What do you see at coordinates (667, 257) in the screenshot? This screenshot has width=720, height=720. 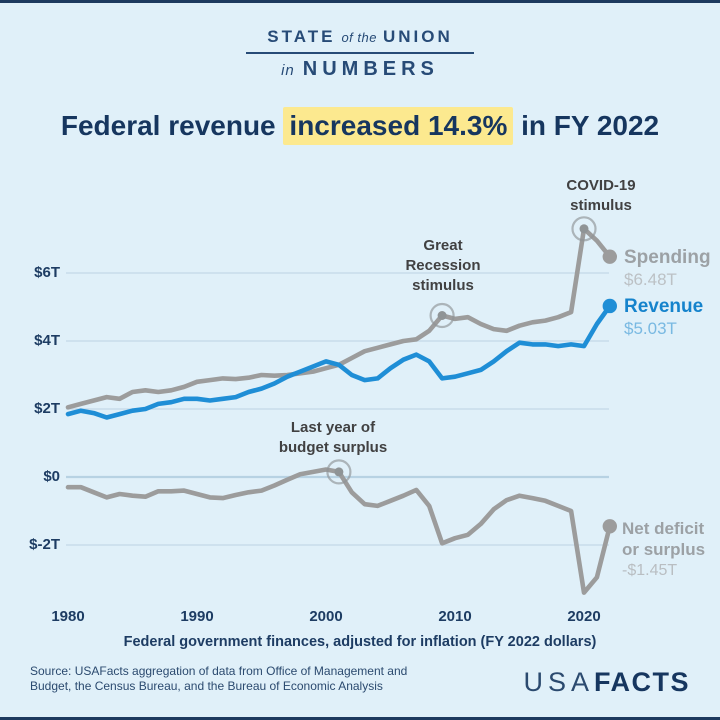 I see `spending-series-name: Spending` at bounding box center [667, 257].